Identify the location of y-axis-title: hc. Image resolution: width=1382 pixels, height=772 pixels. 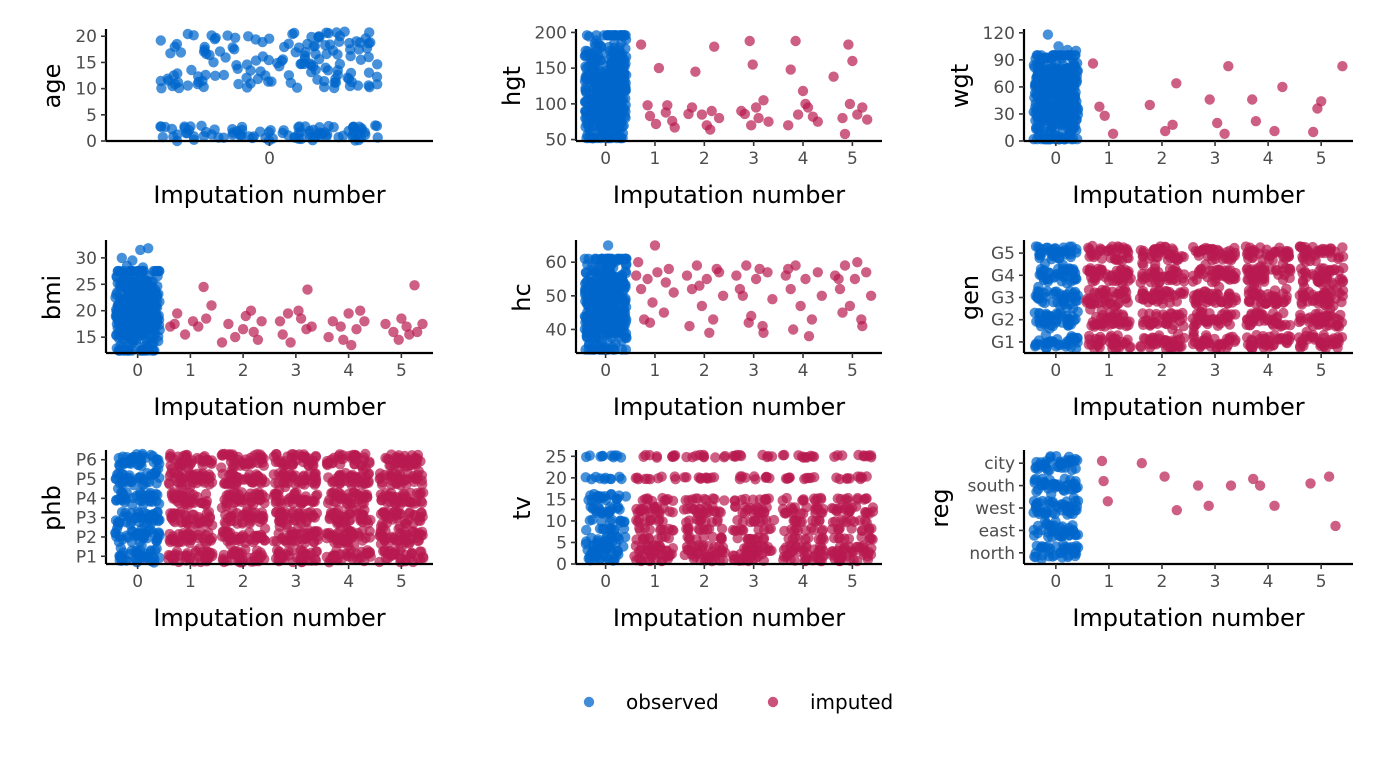
(522, 297).